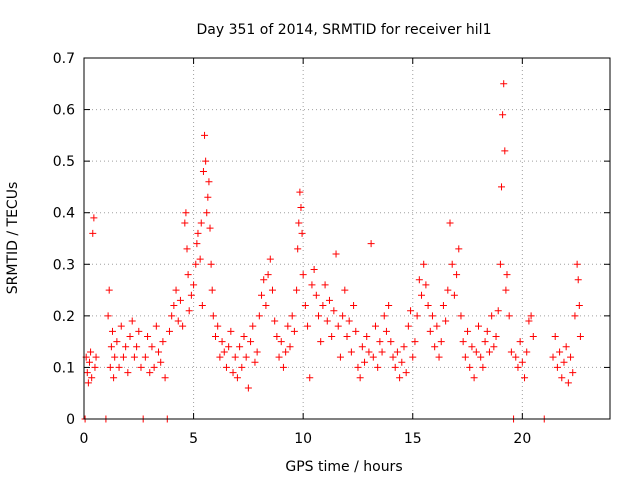  I want to click on x-tick-label: 0, so click(84, 439).